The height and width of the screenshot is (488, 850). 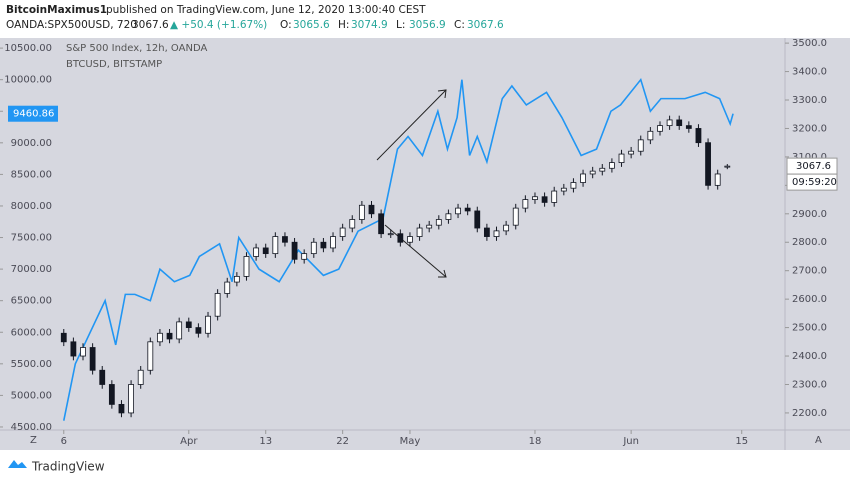 I want to click on legend-entry: BTCUSD, BITSTAMP, so click(x=114, y=64).